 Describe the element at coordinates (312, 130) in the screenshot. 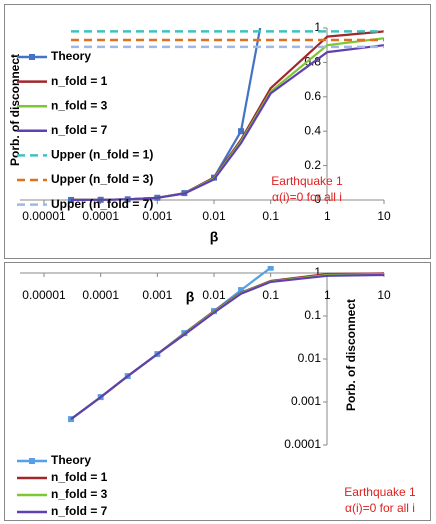

I see `y-tick-label: 0.4` at that location.